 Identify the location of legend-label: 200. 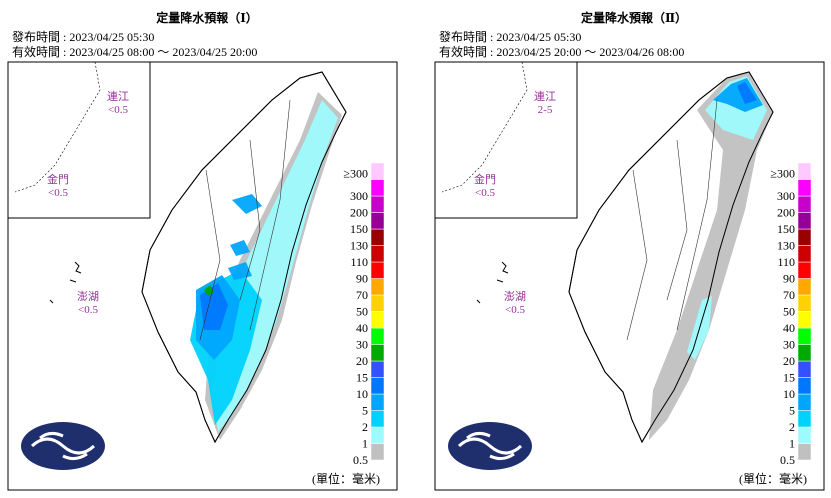
(359, 213).